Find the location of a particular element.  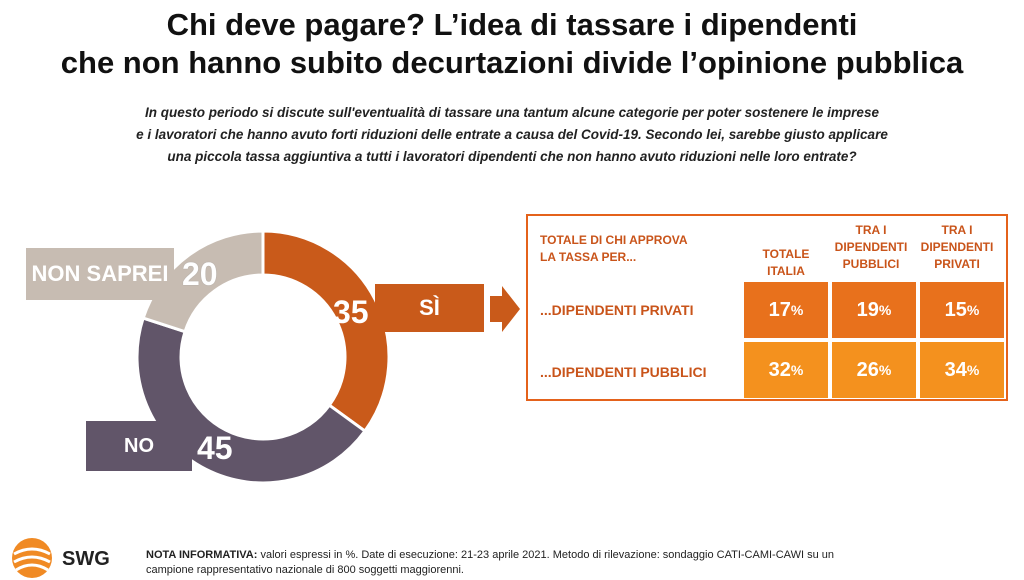

table-header-main-line: TOTALE DI CHI APPROVA is located at coordinates (614, 240).